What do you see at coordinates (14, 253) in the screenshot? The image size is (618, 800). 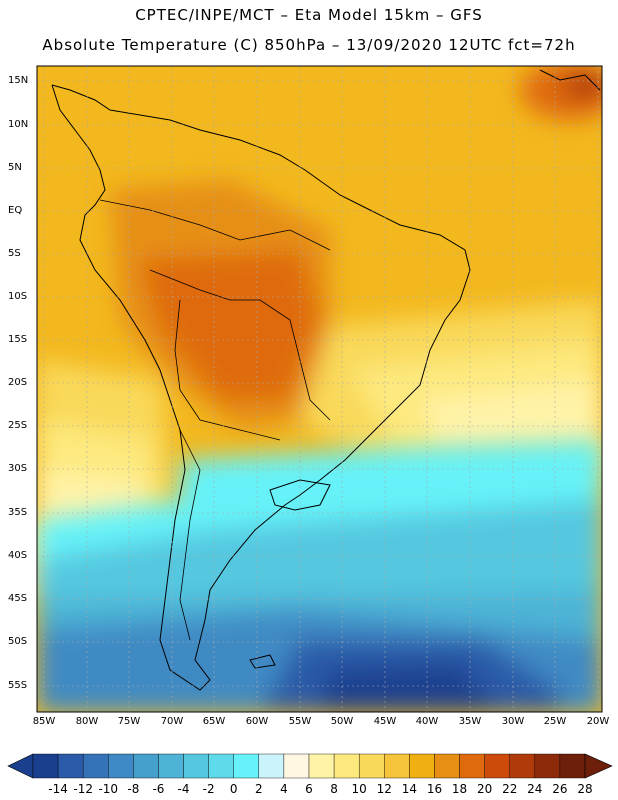 I see `lat-label-5s: 5S` at bounding box center [14, 253].